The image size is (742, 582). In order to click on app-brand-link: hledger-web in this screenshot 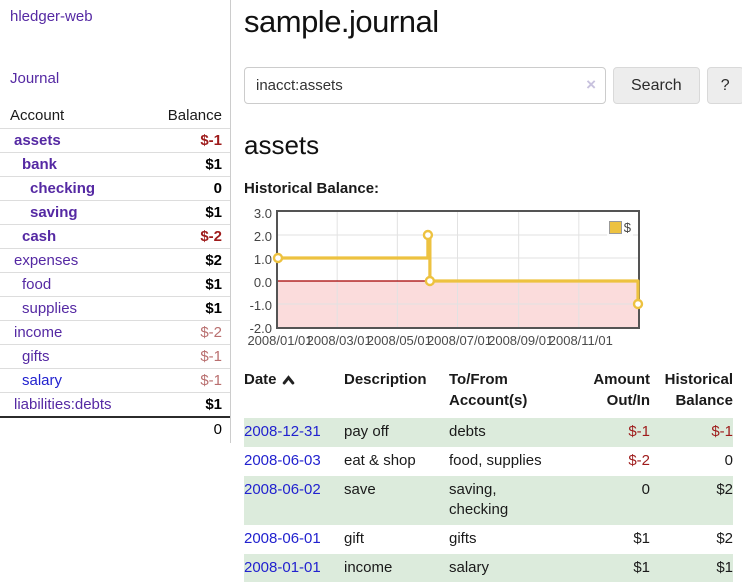, I will do `click(51, 16)`.